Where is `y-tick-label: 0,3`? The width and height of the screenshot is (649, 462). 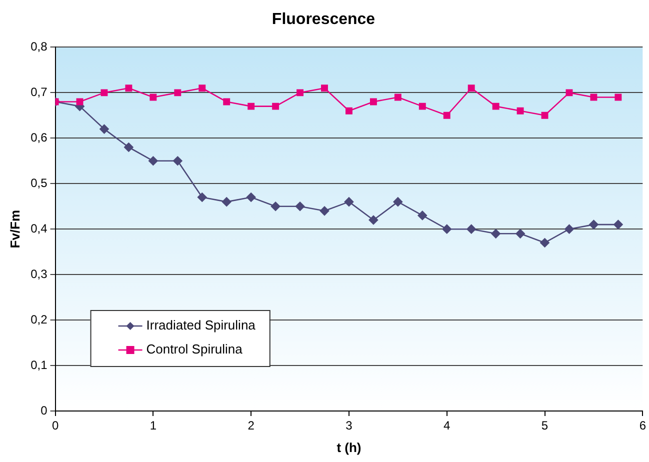 y-tick-label: 0,3 is located at coordinates (39, 273).